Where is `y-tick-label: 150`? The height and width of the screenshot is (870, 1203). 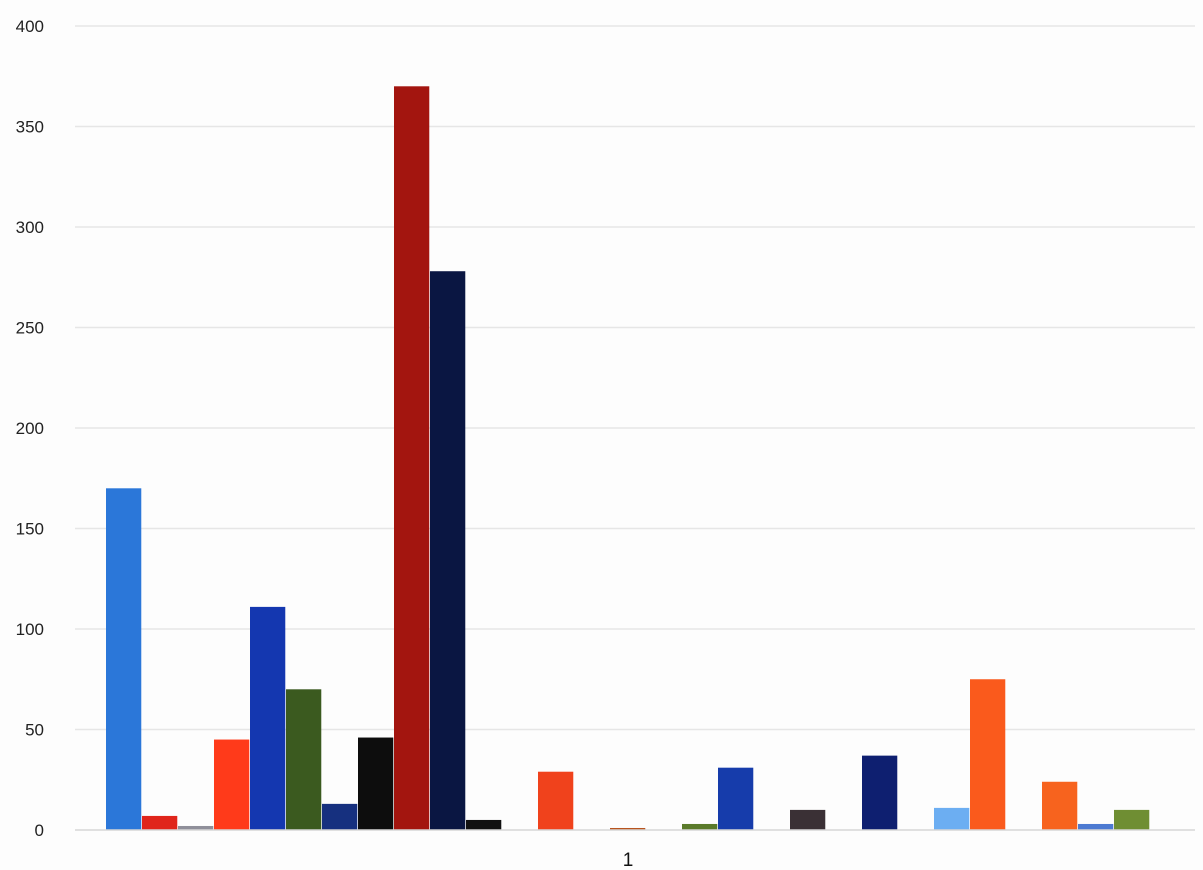
y-tick-label: 150 is located at coordinates (30, 529).